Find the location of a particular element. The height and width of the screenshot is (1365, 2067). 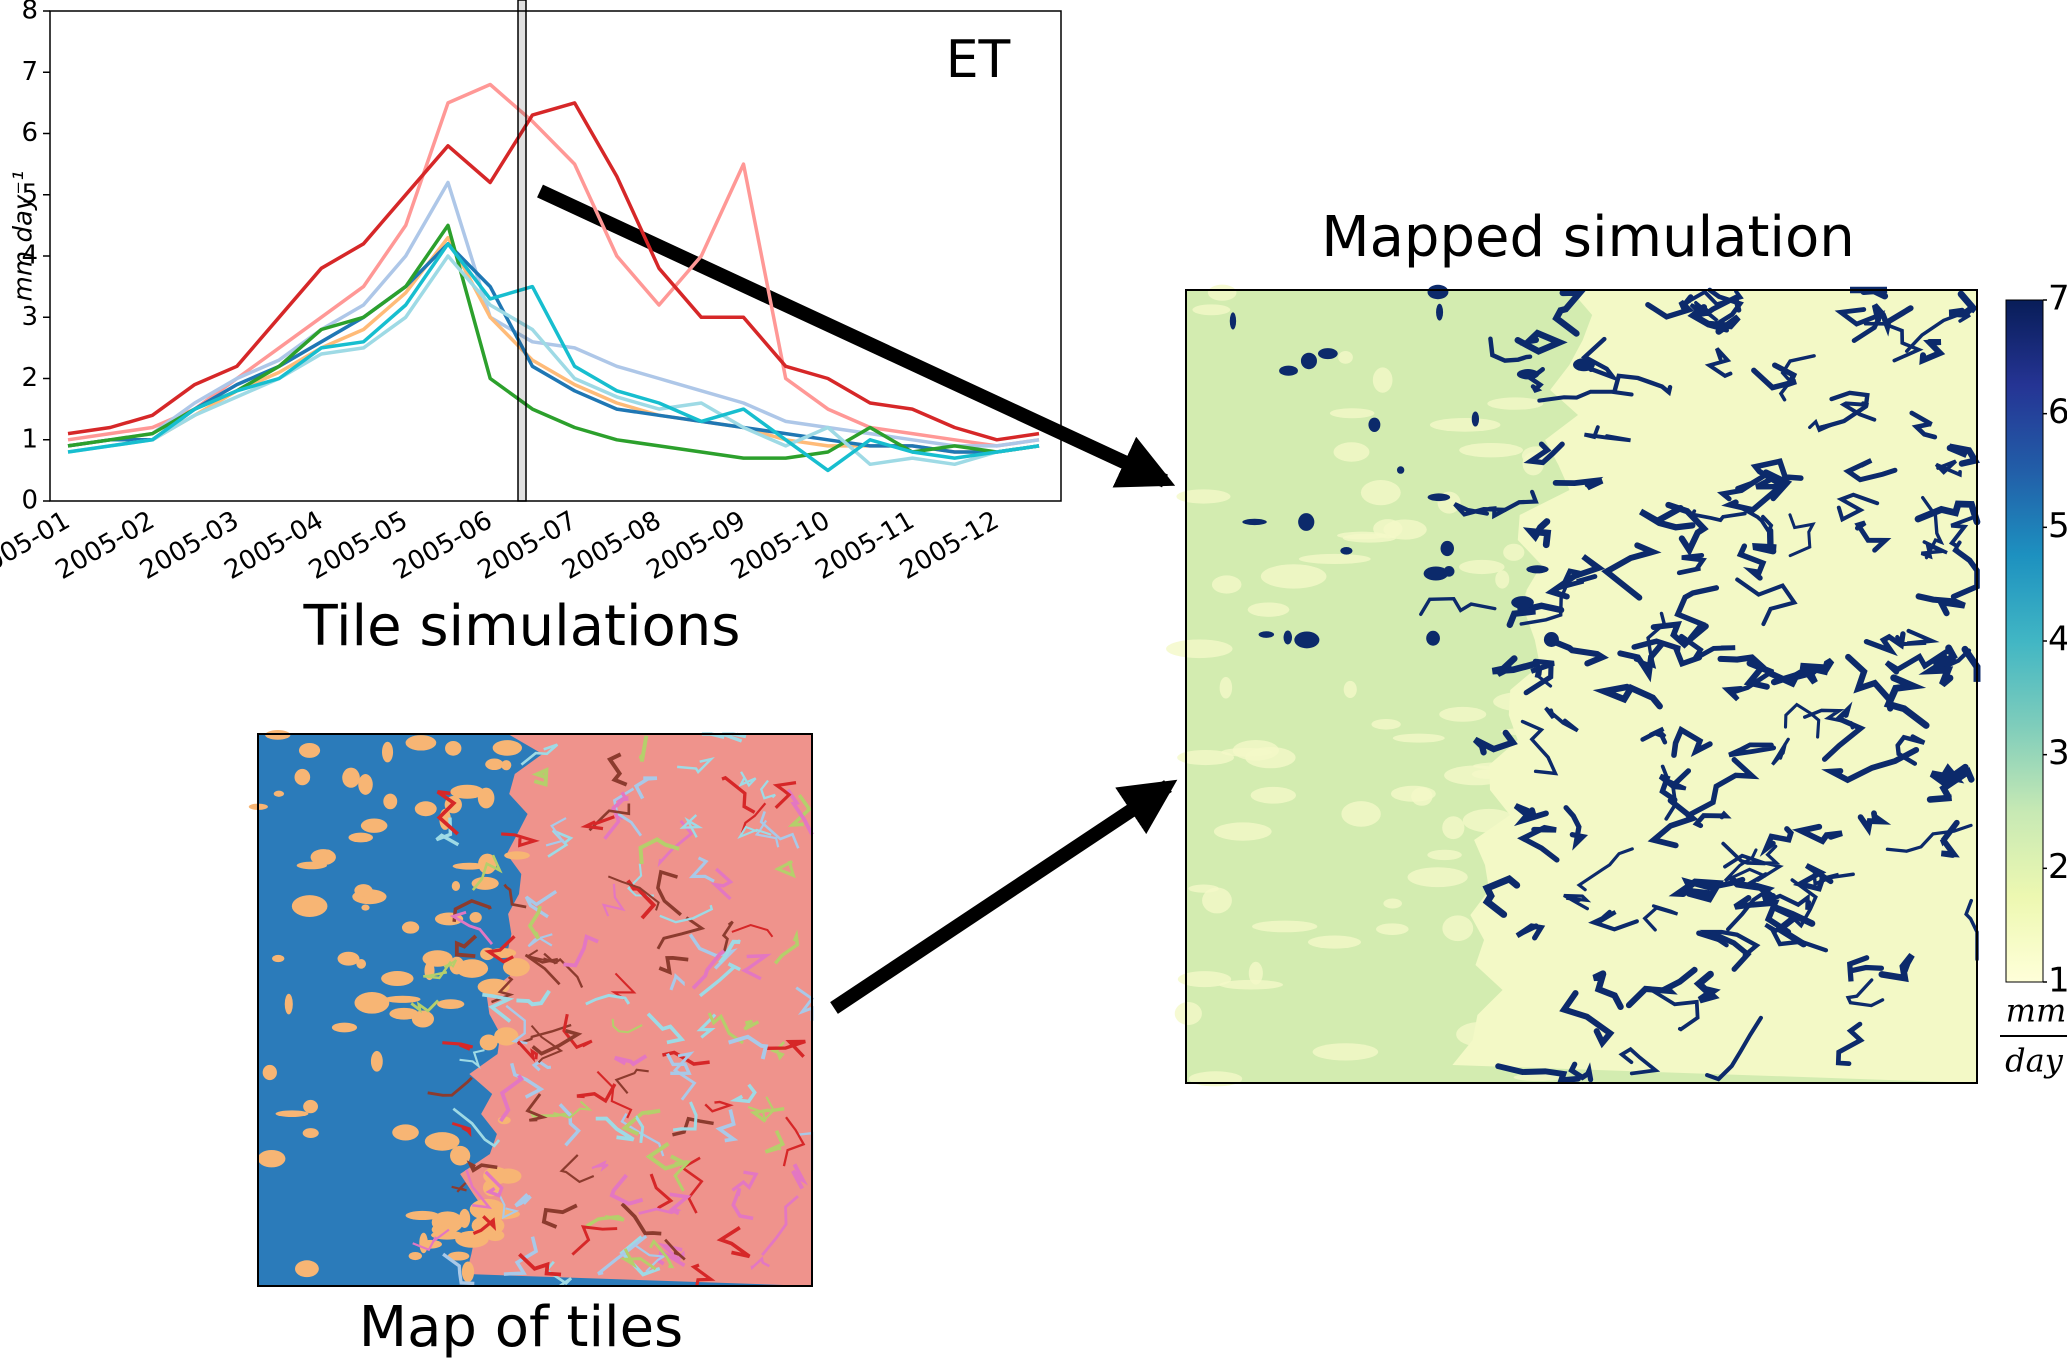

colorbar-tick-label: 1 is located at coordinates (2057, 981).